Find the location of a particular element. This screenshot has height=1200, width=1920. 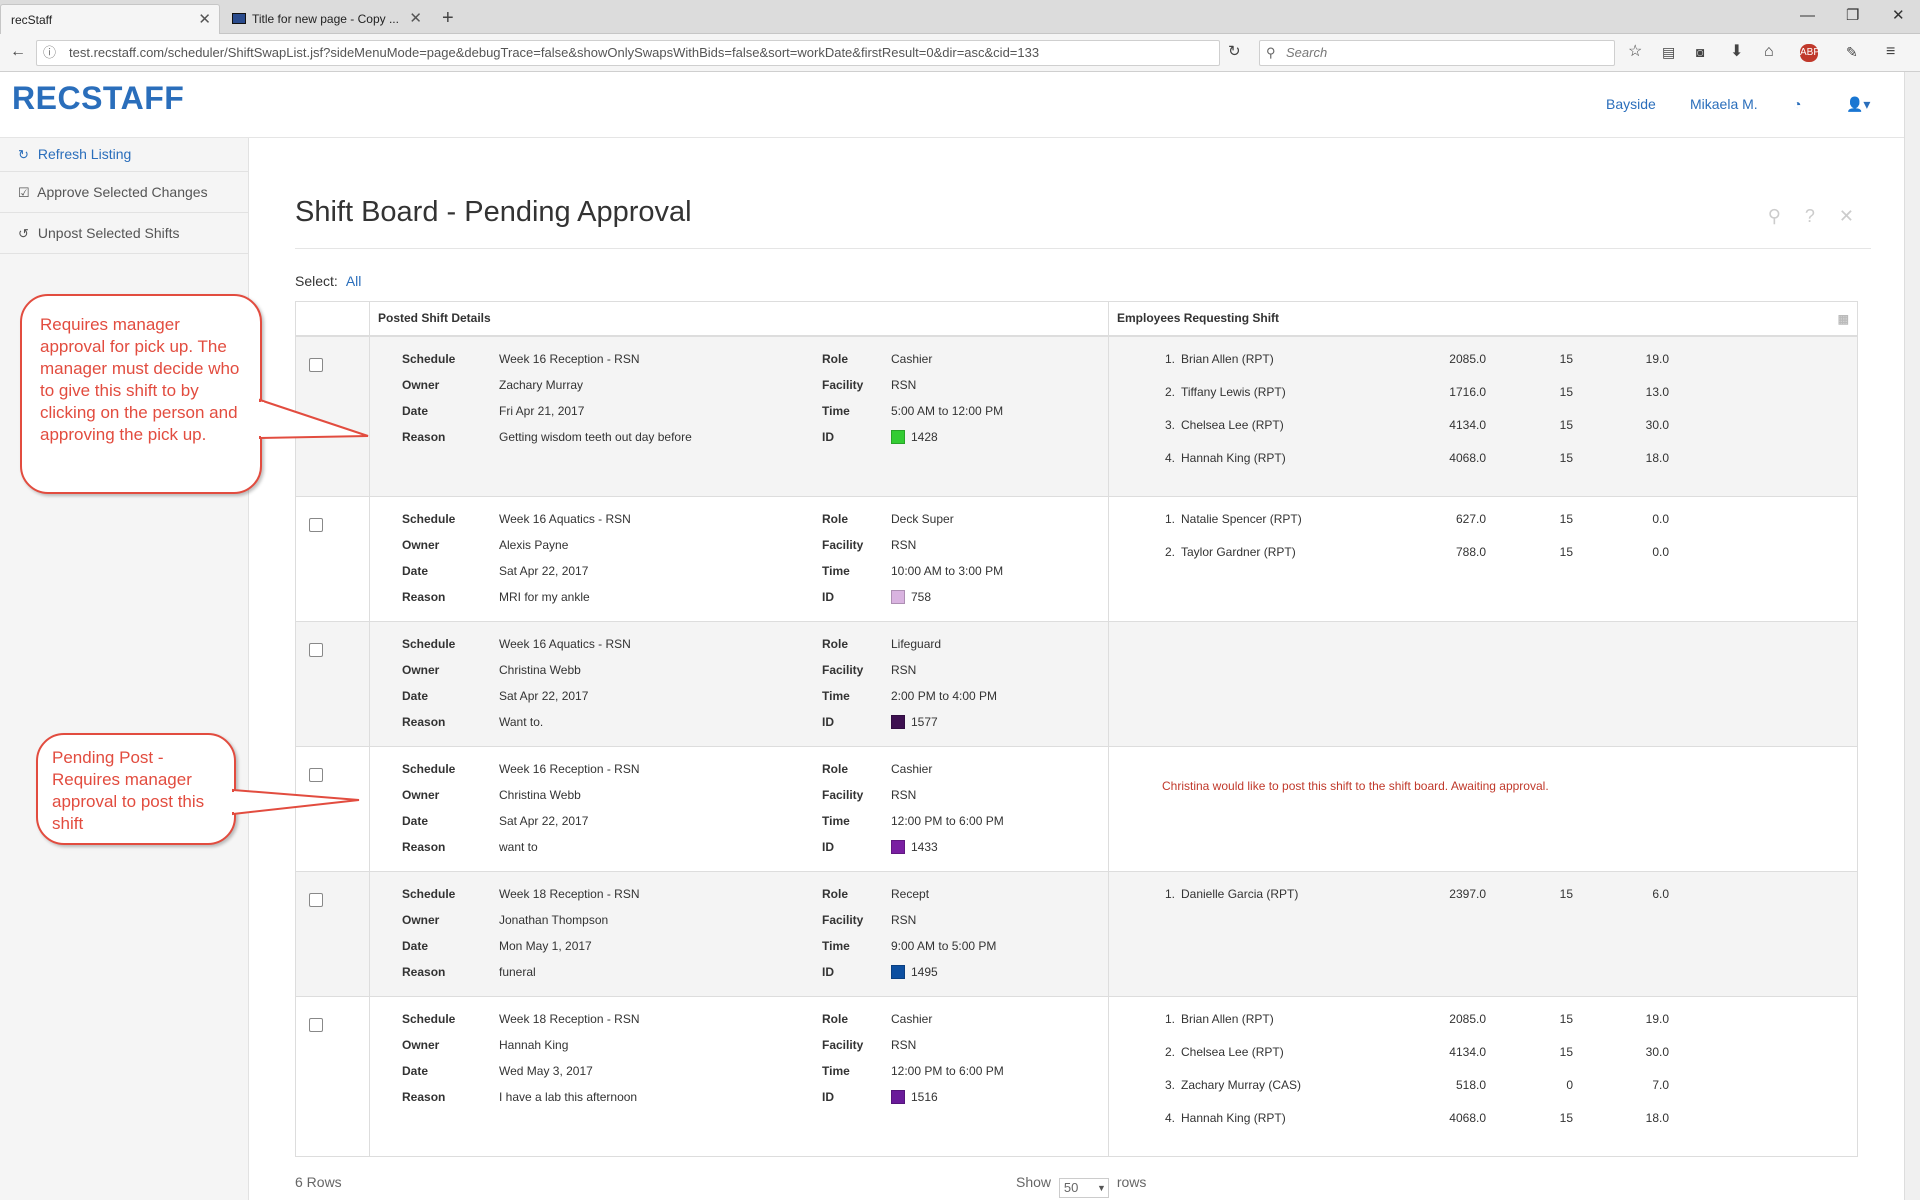

download-icon: ⬇ is located at coordinates (1737, 51).